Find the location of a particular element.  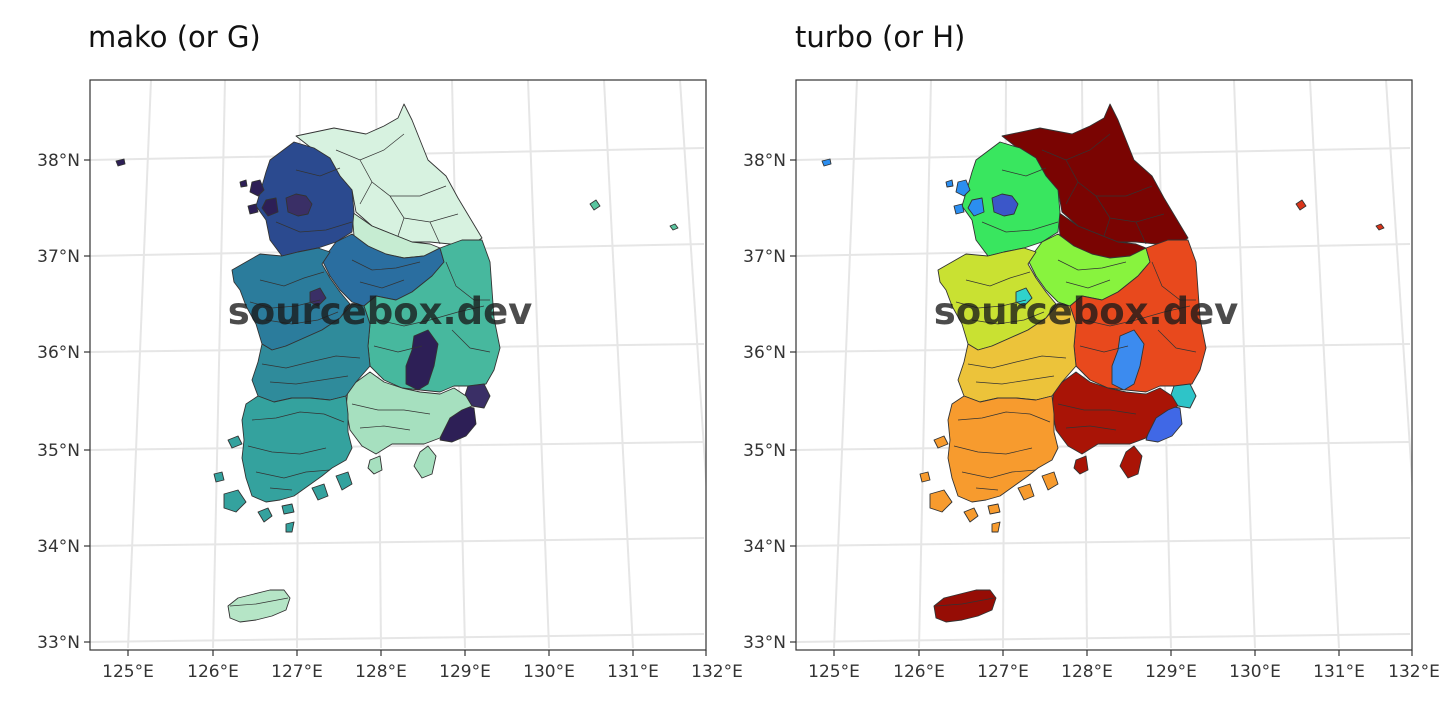

y-tick-label: 35°N is located at coordinates (764, 451).